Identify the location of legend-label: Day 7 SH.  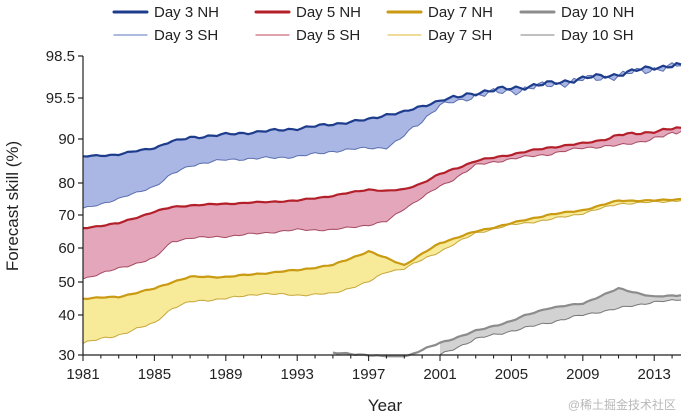
(460, 35).